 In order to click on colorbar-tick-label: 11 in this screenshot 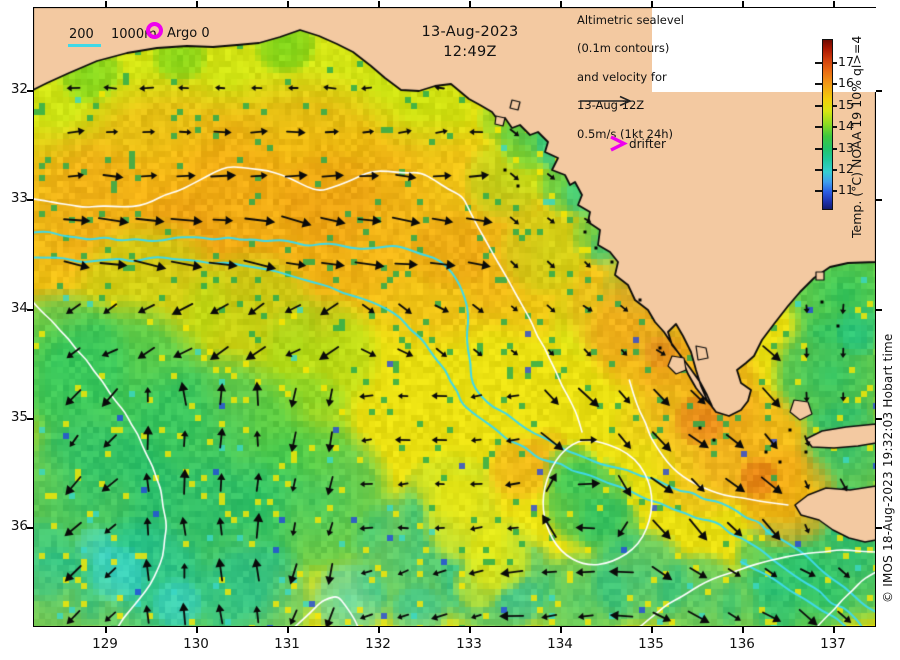, I will do `click(846, 189)`.